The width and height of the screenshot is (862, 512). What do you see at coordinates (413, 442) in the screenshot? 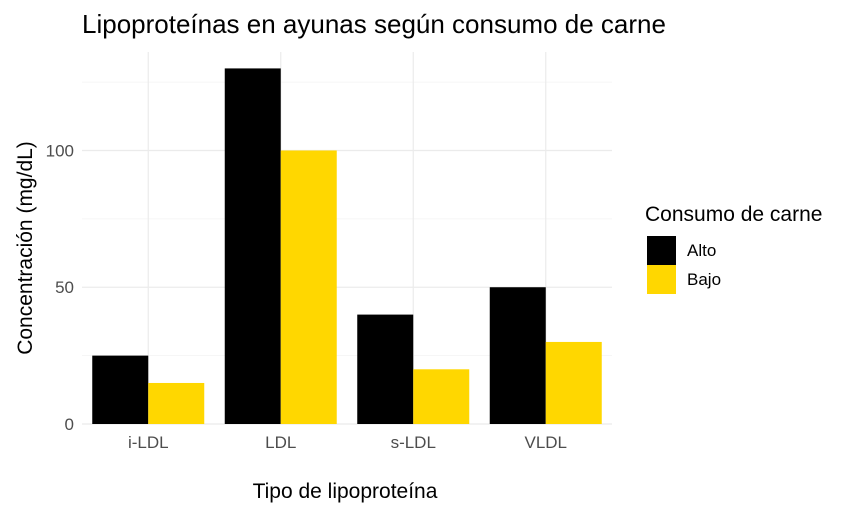
I see `x-tick-label: s-LDL` at bounding box center [413, 442].